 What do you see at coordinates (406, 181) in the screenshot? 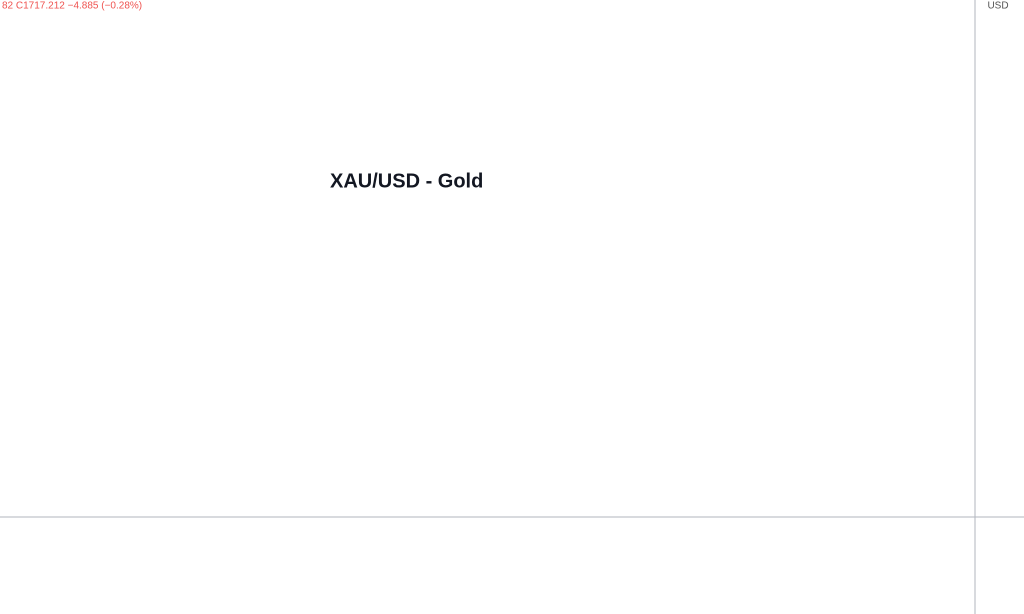
I see `chart-title: XAU/USD - Gold` at bounding box center [406, 181].